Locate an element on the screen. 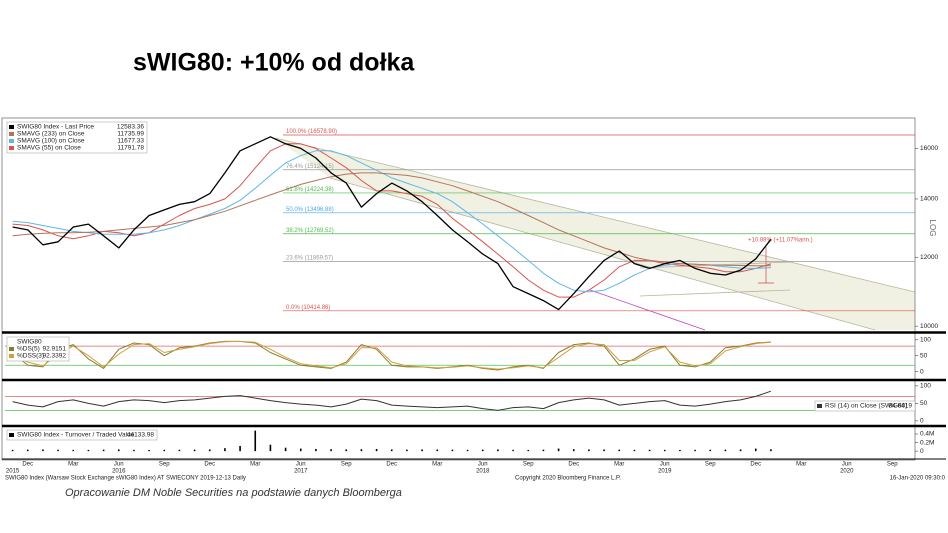 This screenshot has width=948, height=533. legend-label: SMAVG (233) on Close is located at coordinates (51, 134).